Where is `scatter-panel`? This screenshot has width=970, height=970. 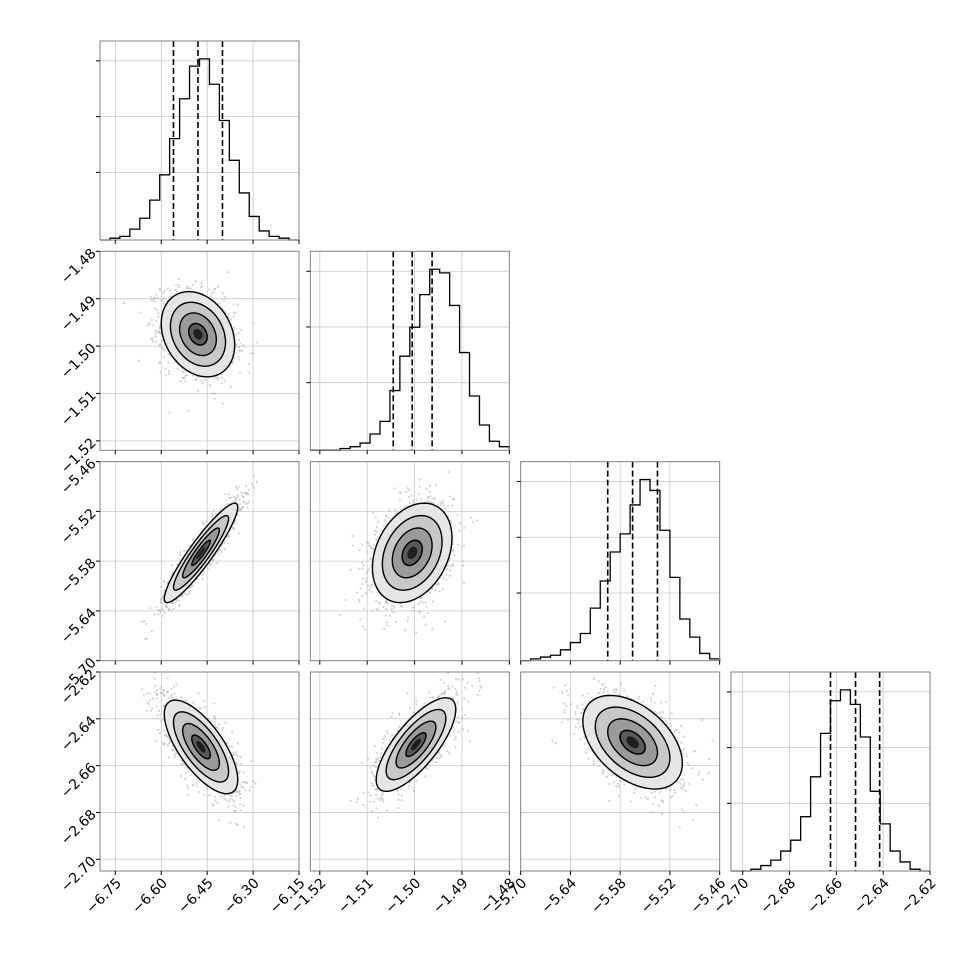 scatter-panel is located at coordinates (199, 771).